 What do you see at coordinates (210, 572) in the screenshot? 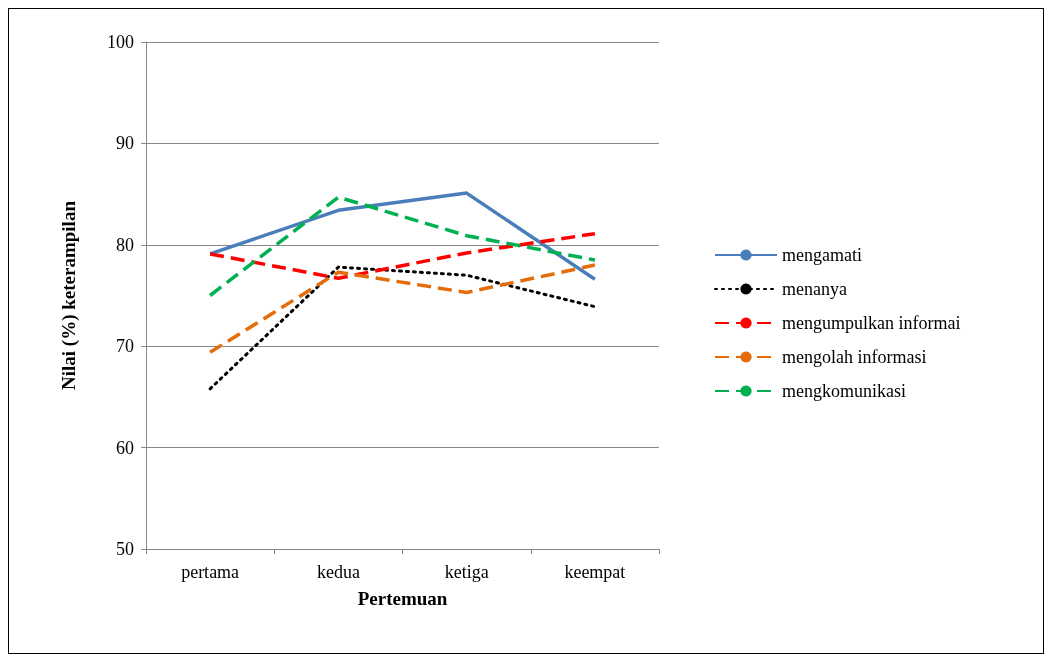
I see `x-tick-label: pertama` at bounding box center [210, 572].